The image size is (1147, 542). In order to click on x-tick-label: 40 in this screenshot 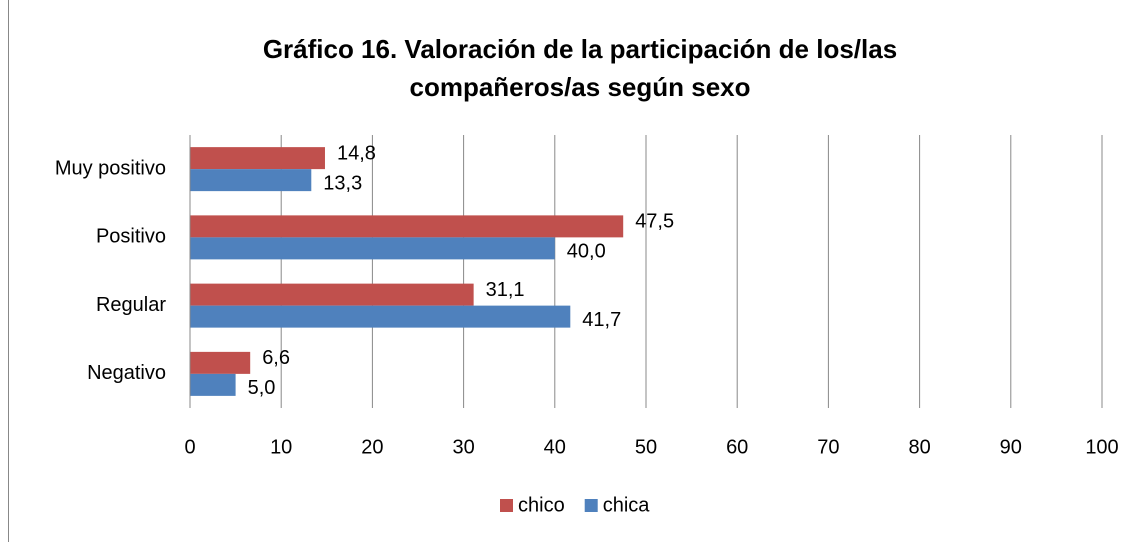, I will do `click(555, 447)`.